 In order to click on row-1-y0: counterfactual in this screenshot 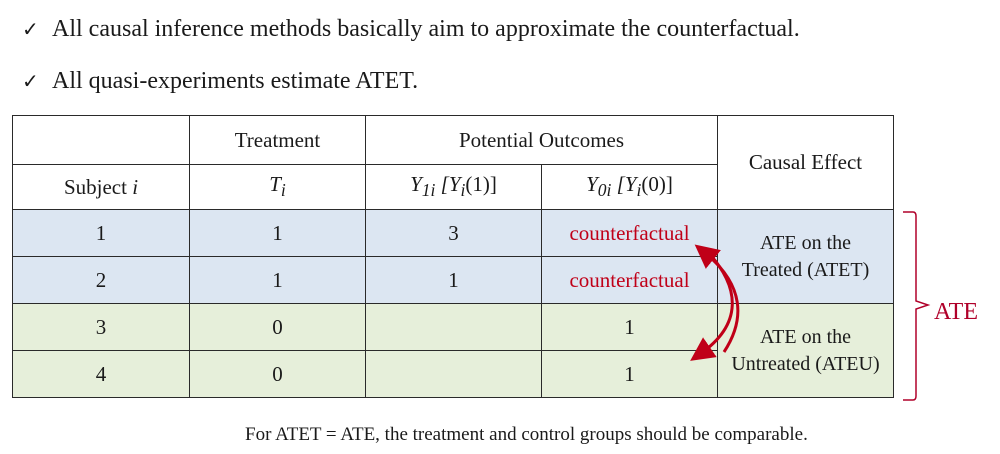, I will do `click(629, 233)`.